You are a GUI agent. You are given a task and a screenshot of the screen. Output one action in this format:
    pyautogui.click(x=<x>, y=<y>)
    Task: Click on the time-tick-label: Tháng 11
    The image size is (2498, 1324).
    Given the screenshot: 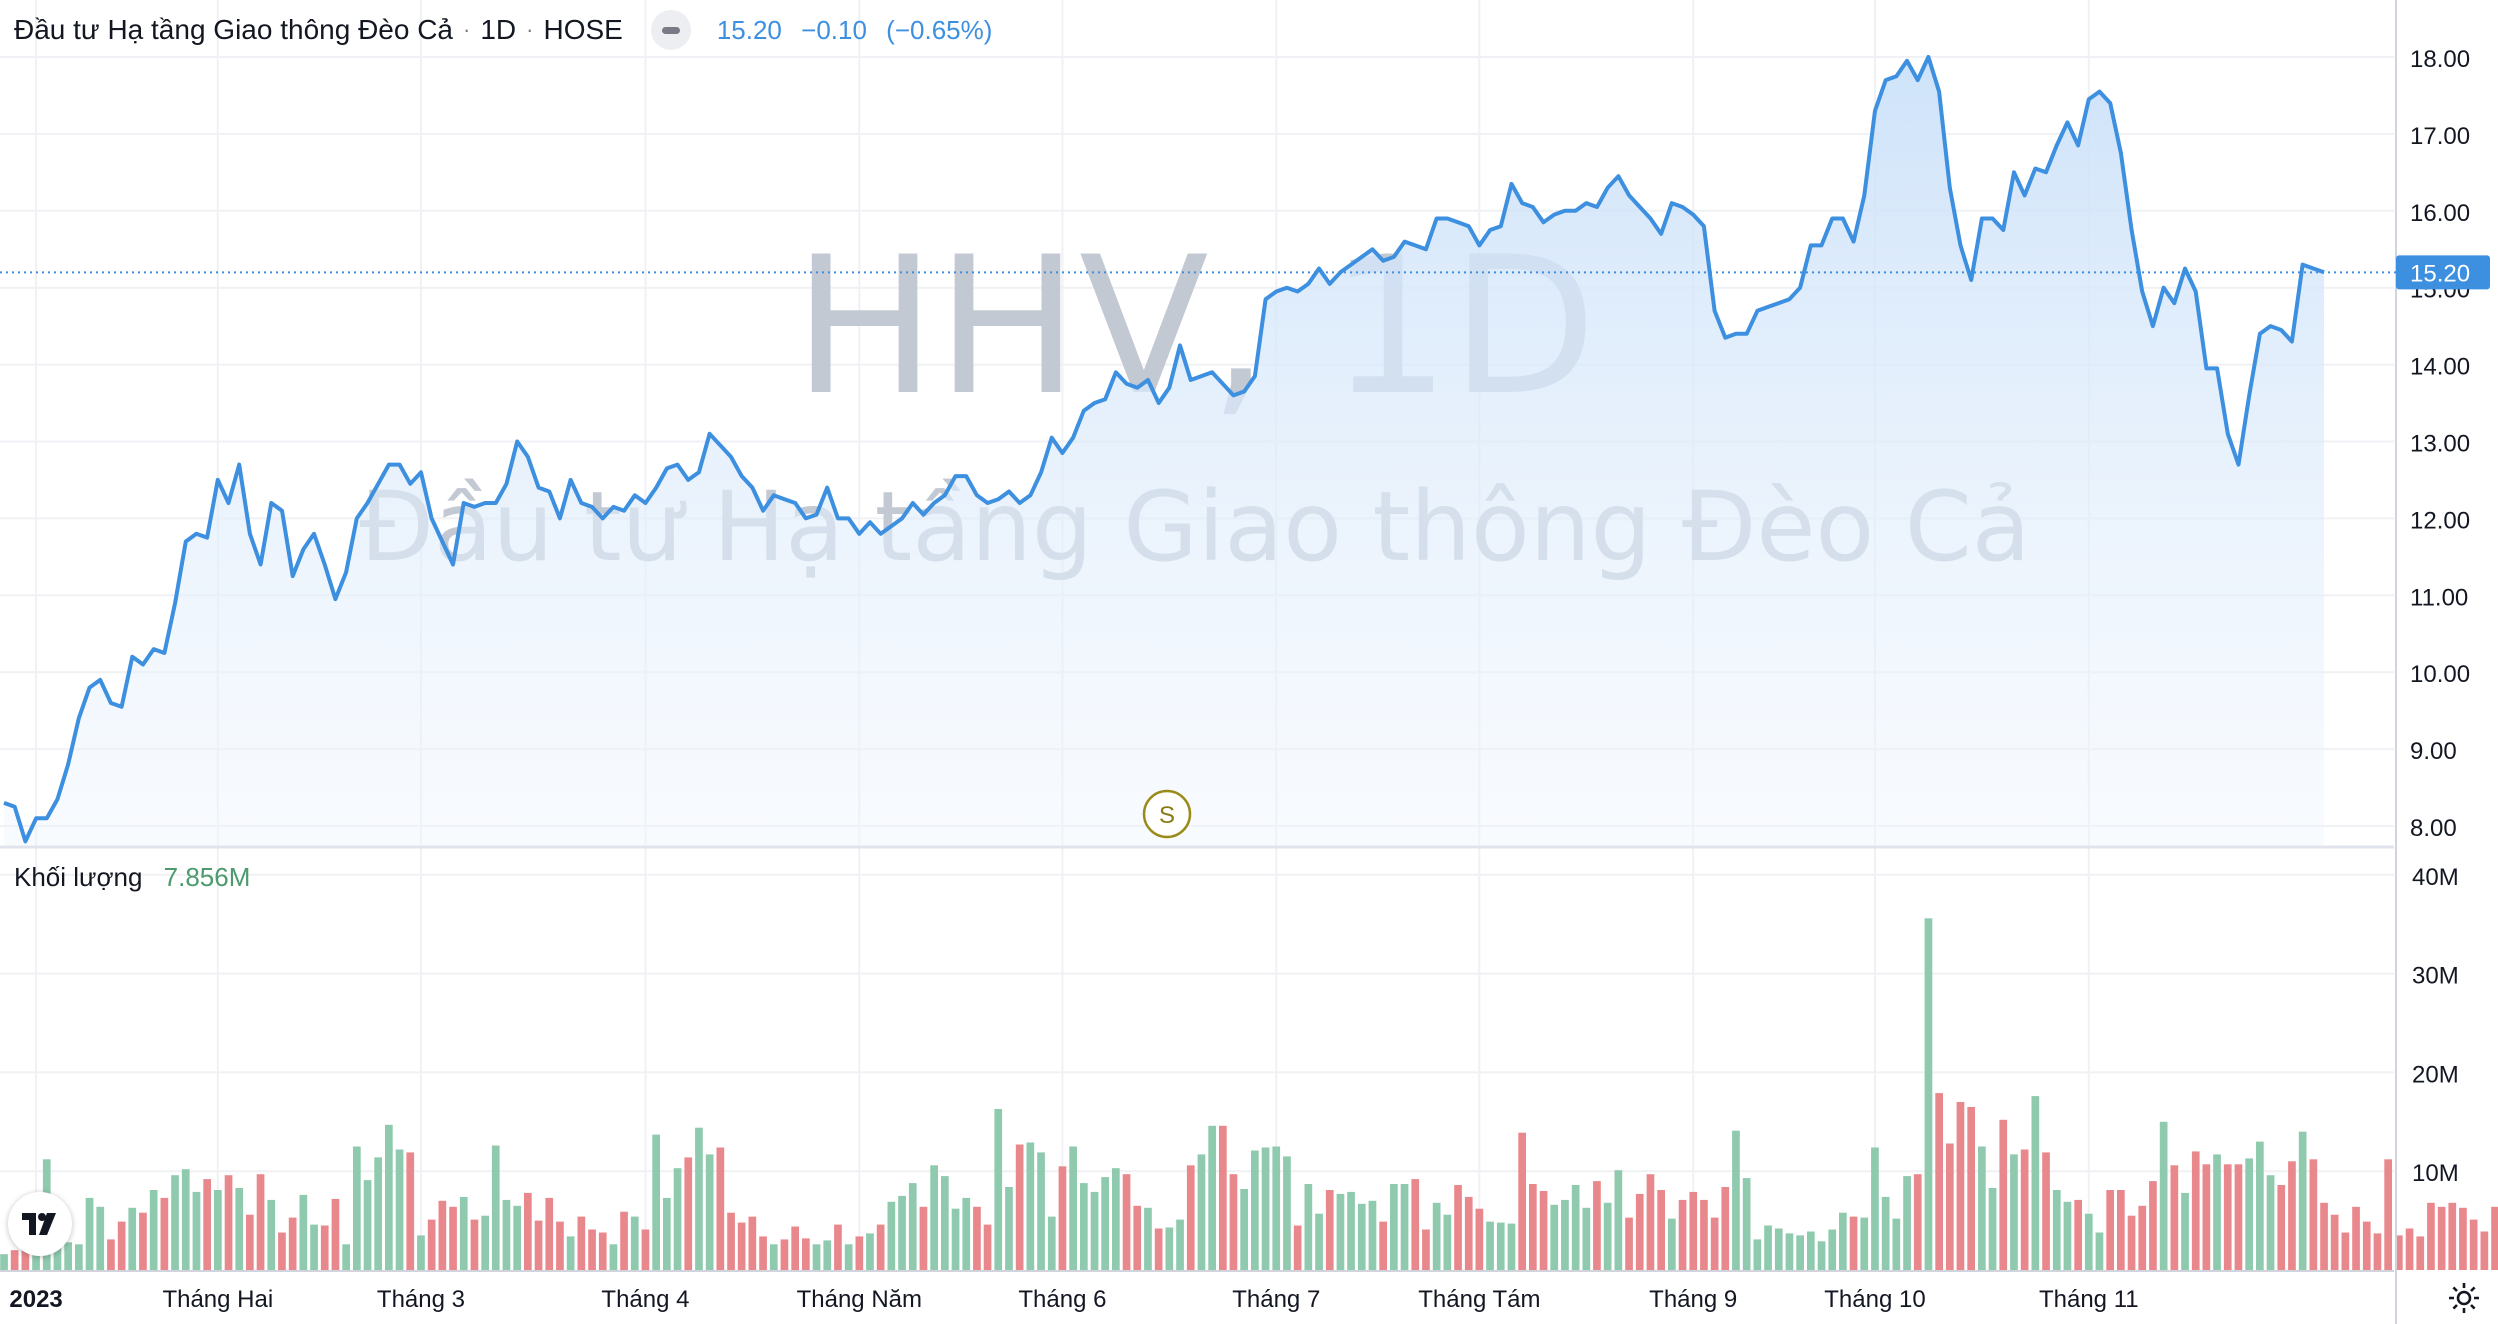 What is the action you would take?
    pyautogui.click(x=2089, y=1299)
    